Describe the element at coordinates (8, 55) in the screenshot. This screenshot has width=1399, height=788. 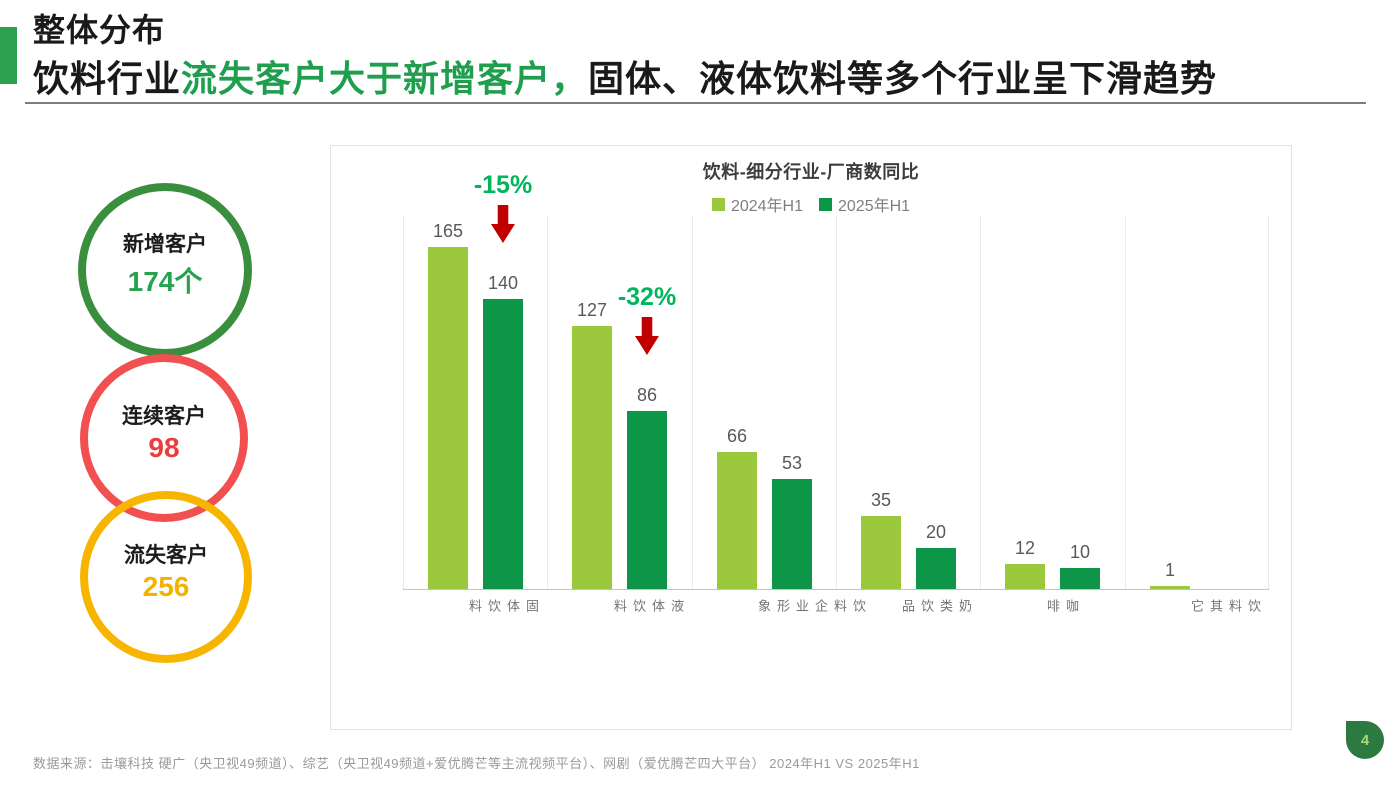
I see `title-accent-bar` at that location.